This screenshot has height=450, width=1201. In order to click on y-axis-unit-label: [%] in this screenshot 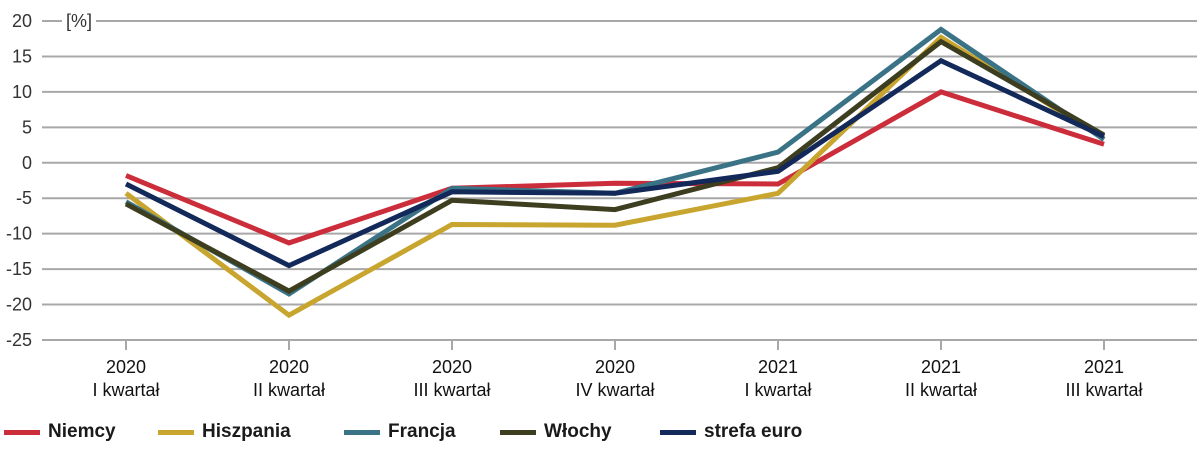, I will do `click(79, 21)`.